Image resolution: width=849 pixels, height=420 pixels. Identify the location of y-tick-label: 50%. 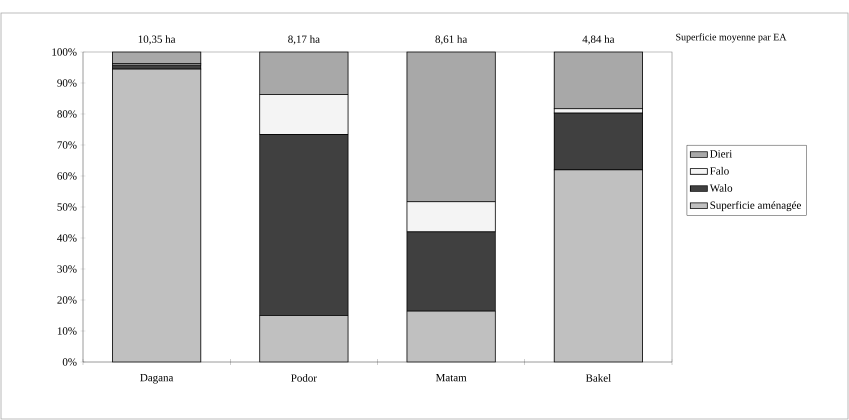
(67, 207).